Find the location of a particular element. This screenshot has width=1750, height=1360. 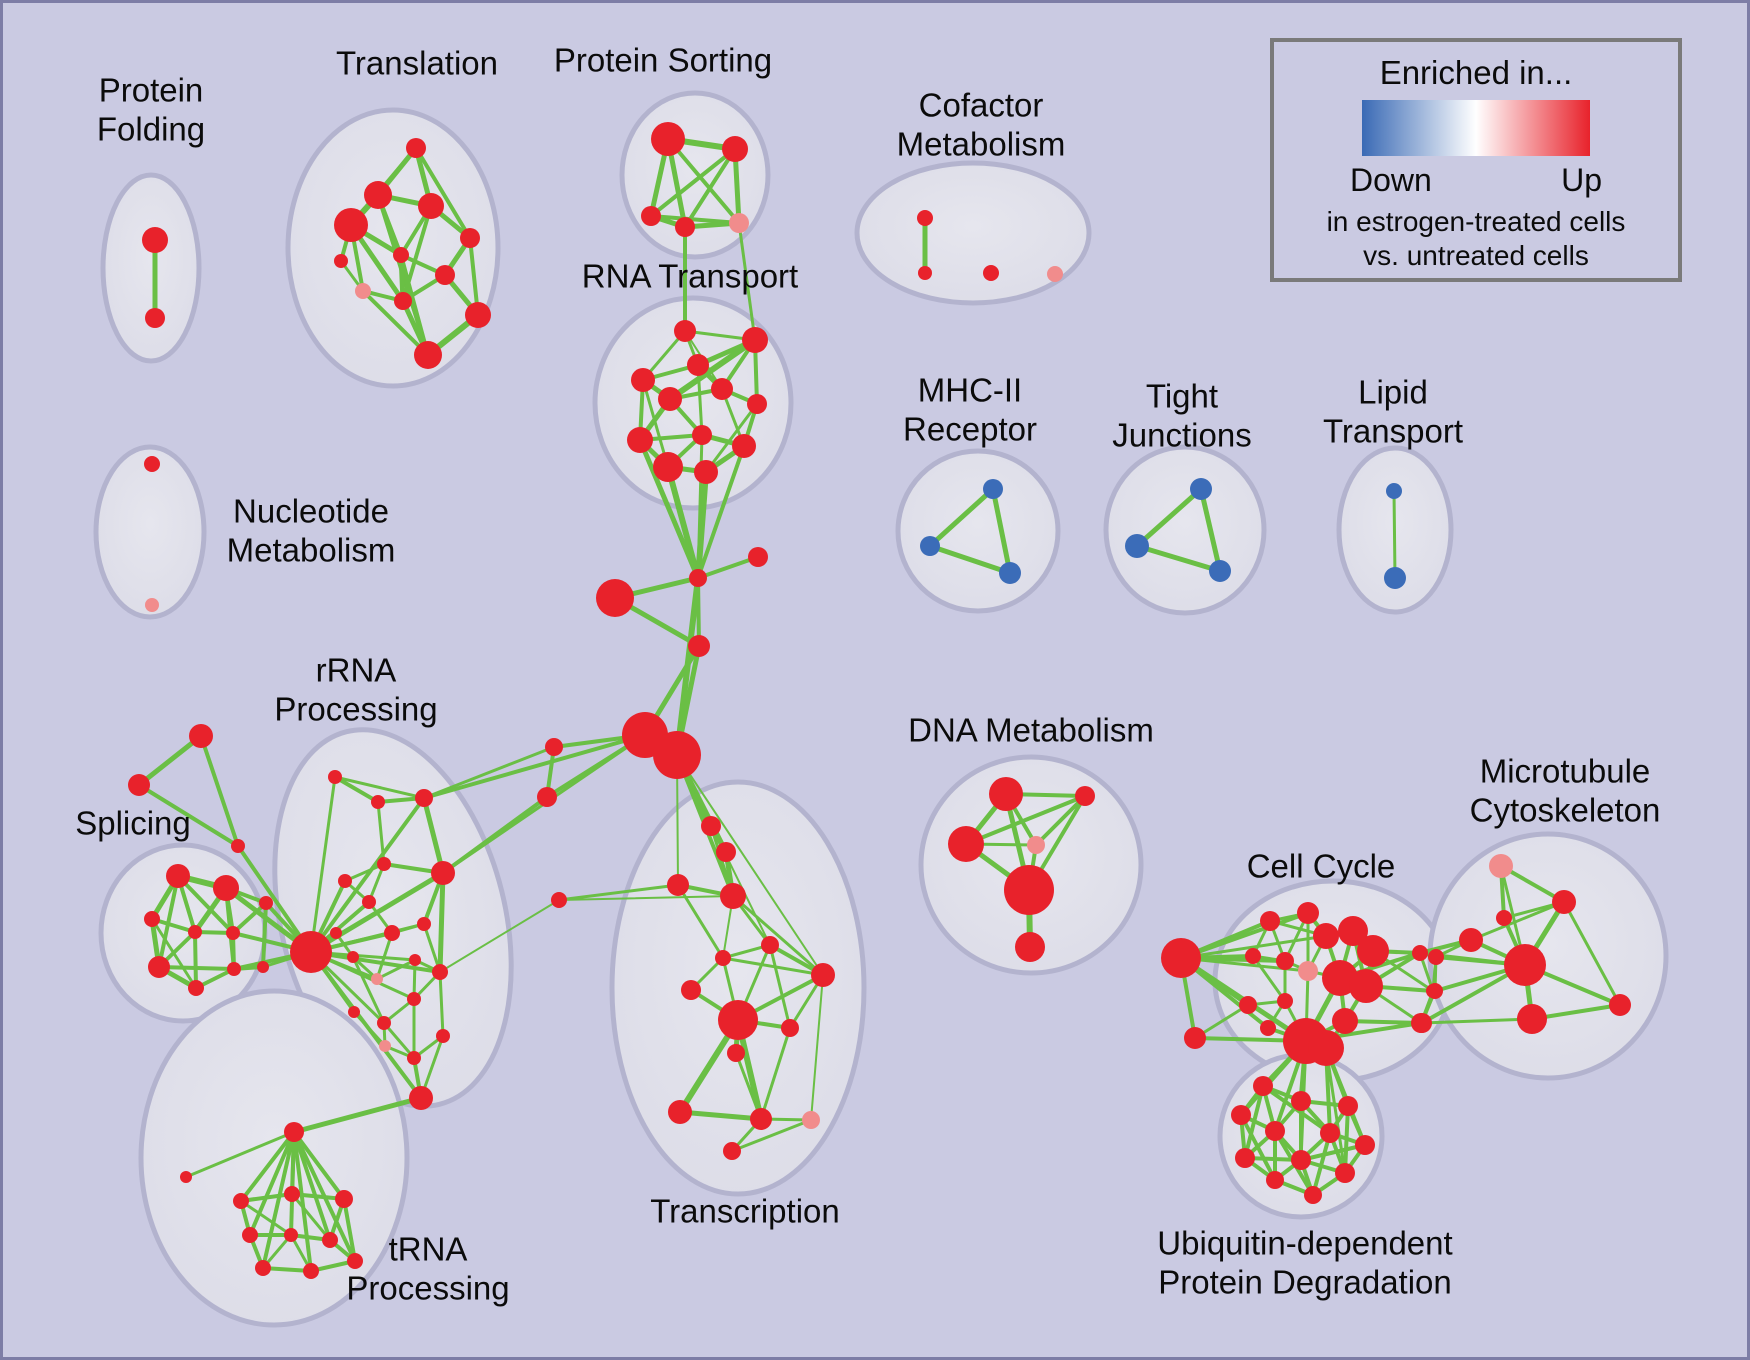

cluster-label: Ubiquitin-dependent is located at coordinates (1304, 1243).